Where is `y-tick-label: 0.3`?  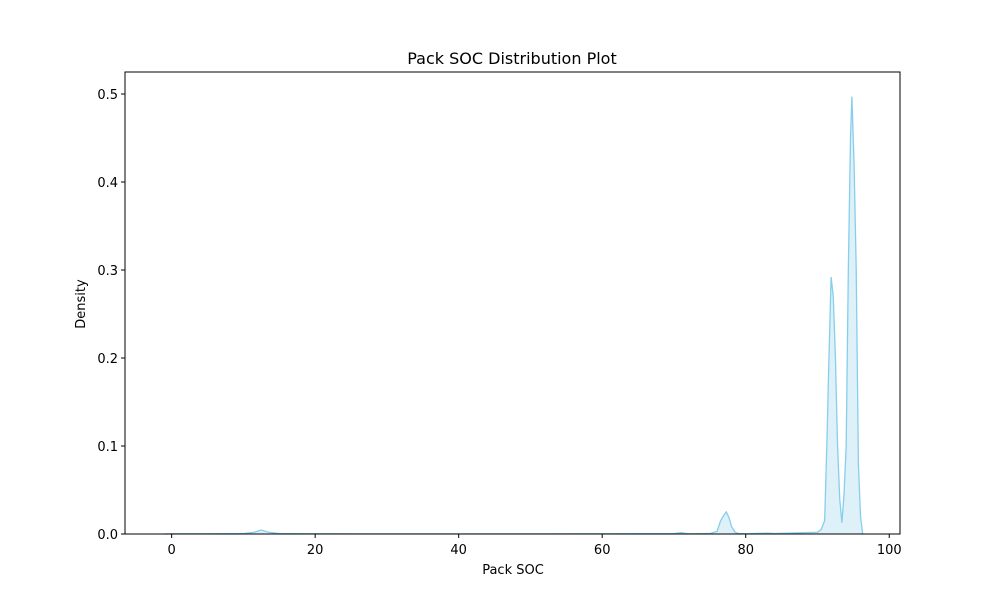 y-tick-label: 0.3 is located at coordinates (107, 271).